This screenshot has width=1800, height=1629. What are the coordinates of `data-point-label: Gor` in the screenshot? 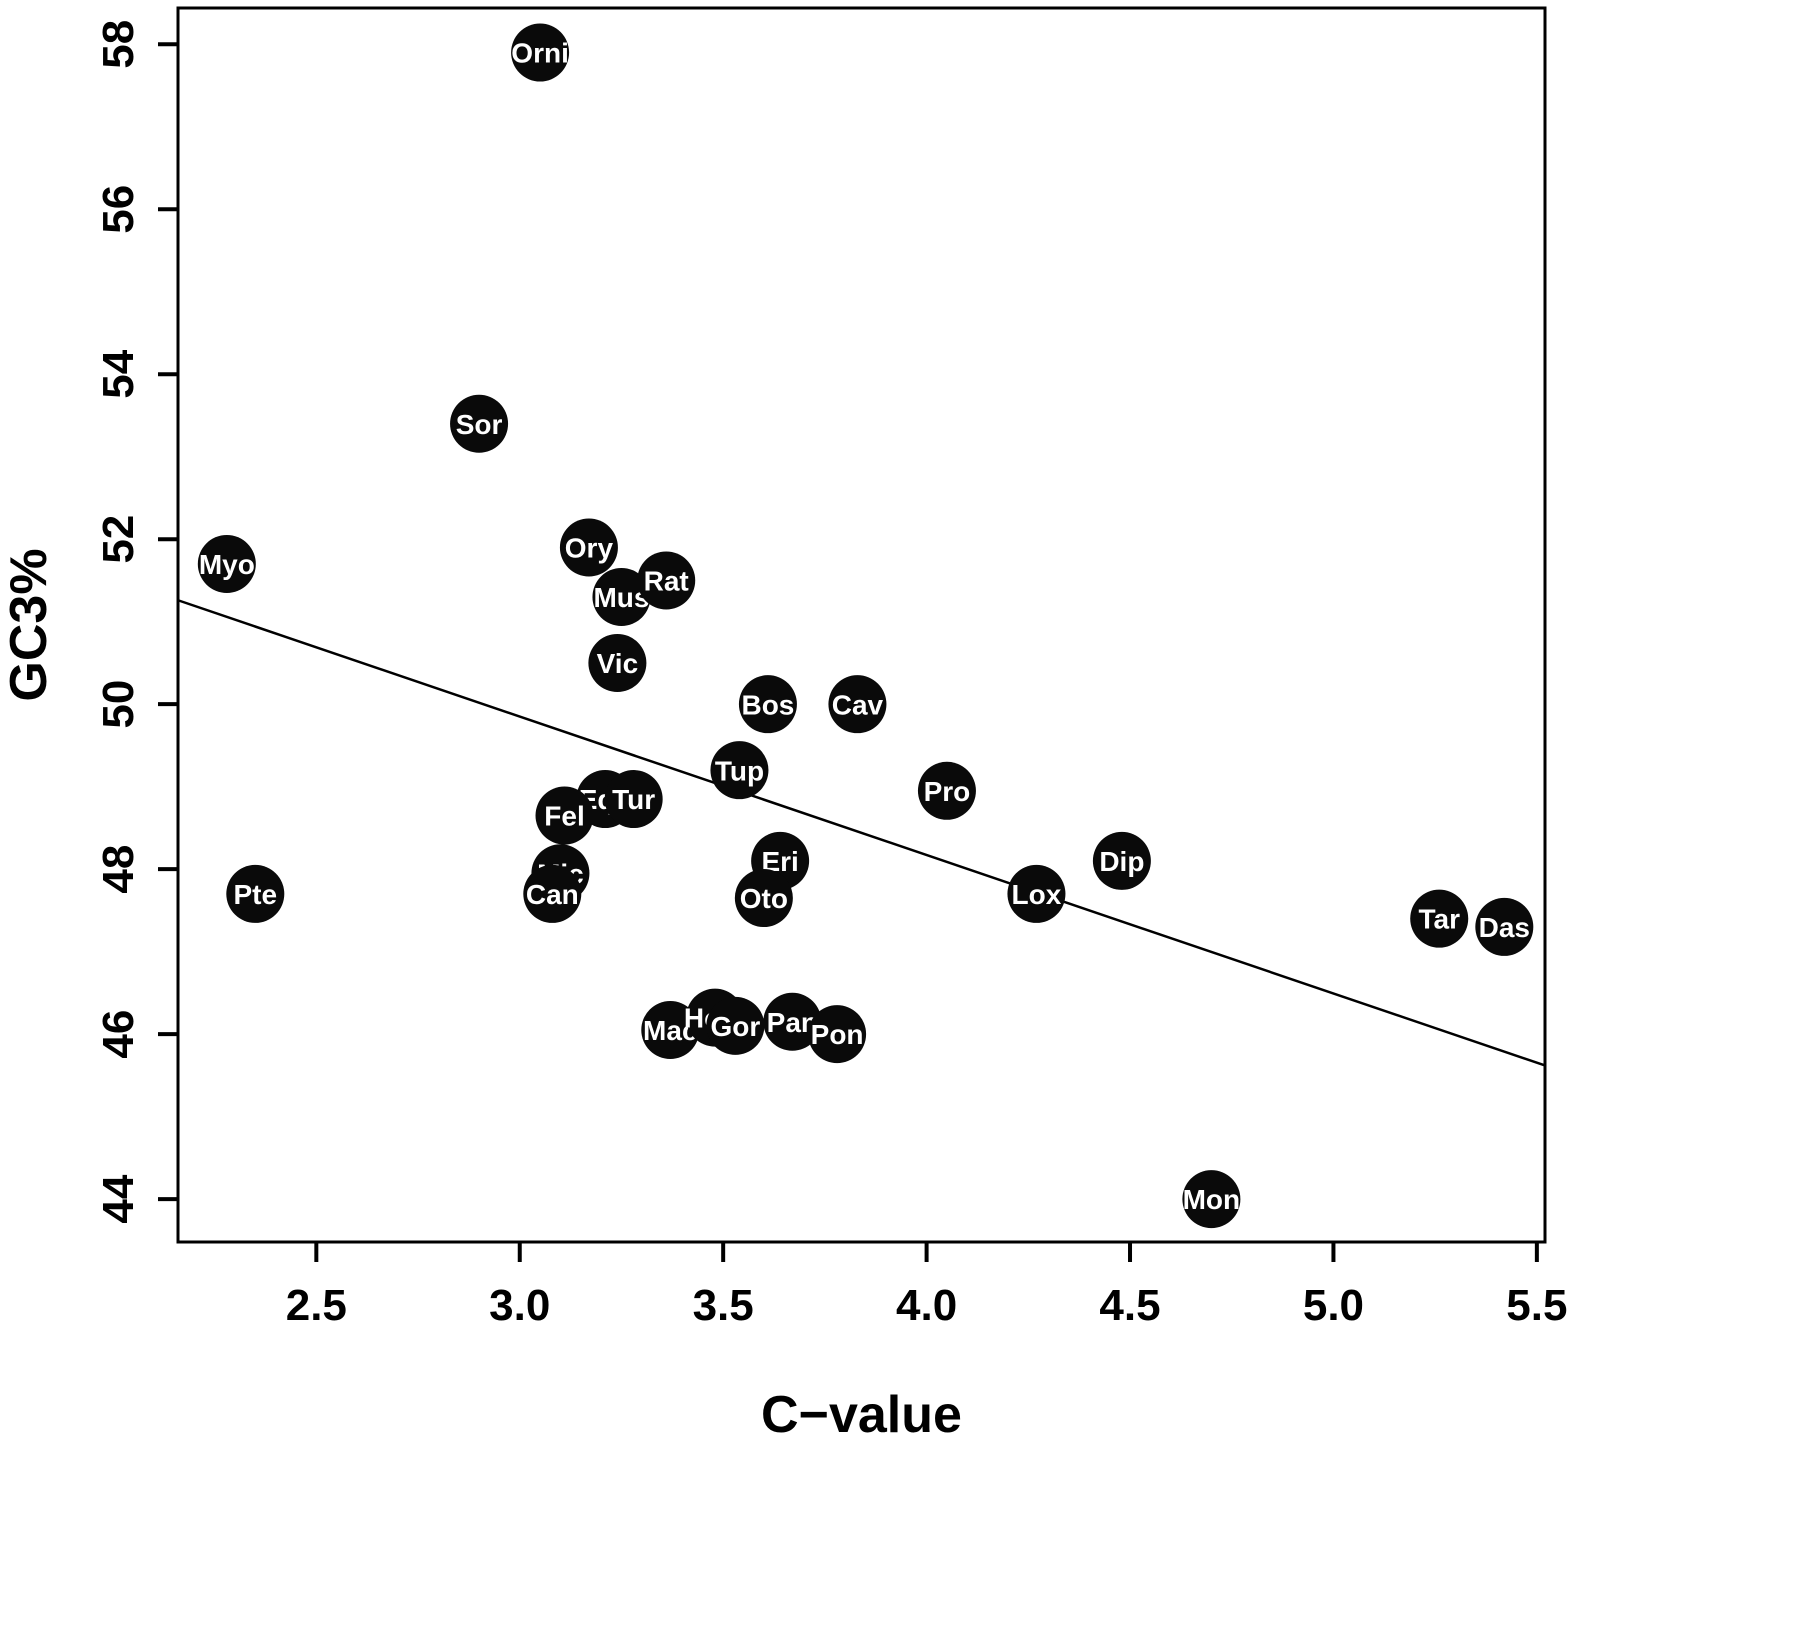 It's located at (735, 1026).